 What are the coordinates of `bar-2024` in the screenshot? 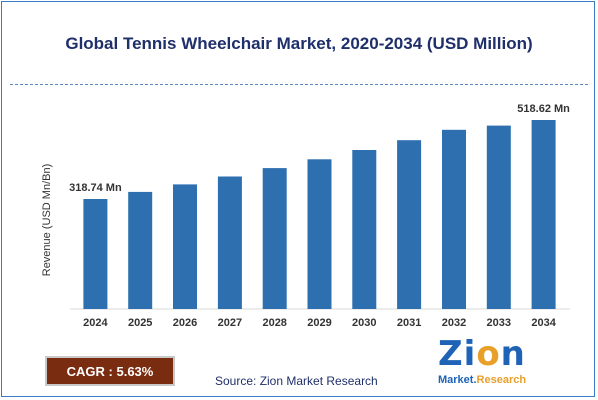 It's located at (95, 254).